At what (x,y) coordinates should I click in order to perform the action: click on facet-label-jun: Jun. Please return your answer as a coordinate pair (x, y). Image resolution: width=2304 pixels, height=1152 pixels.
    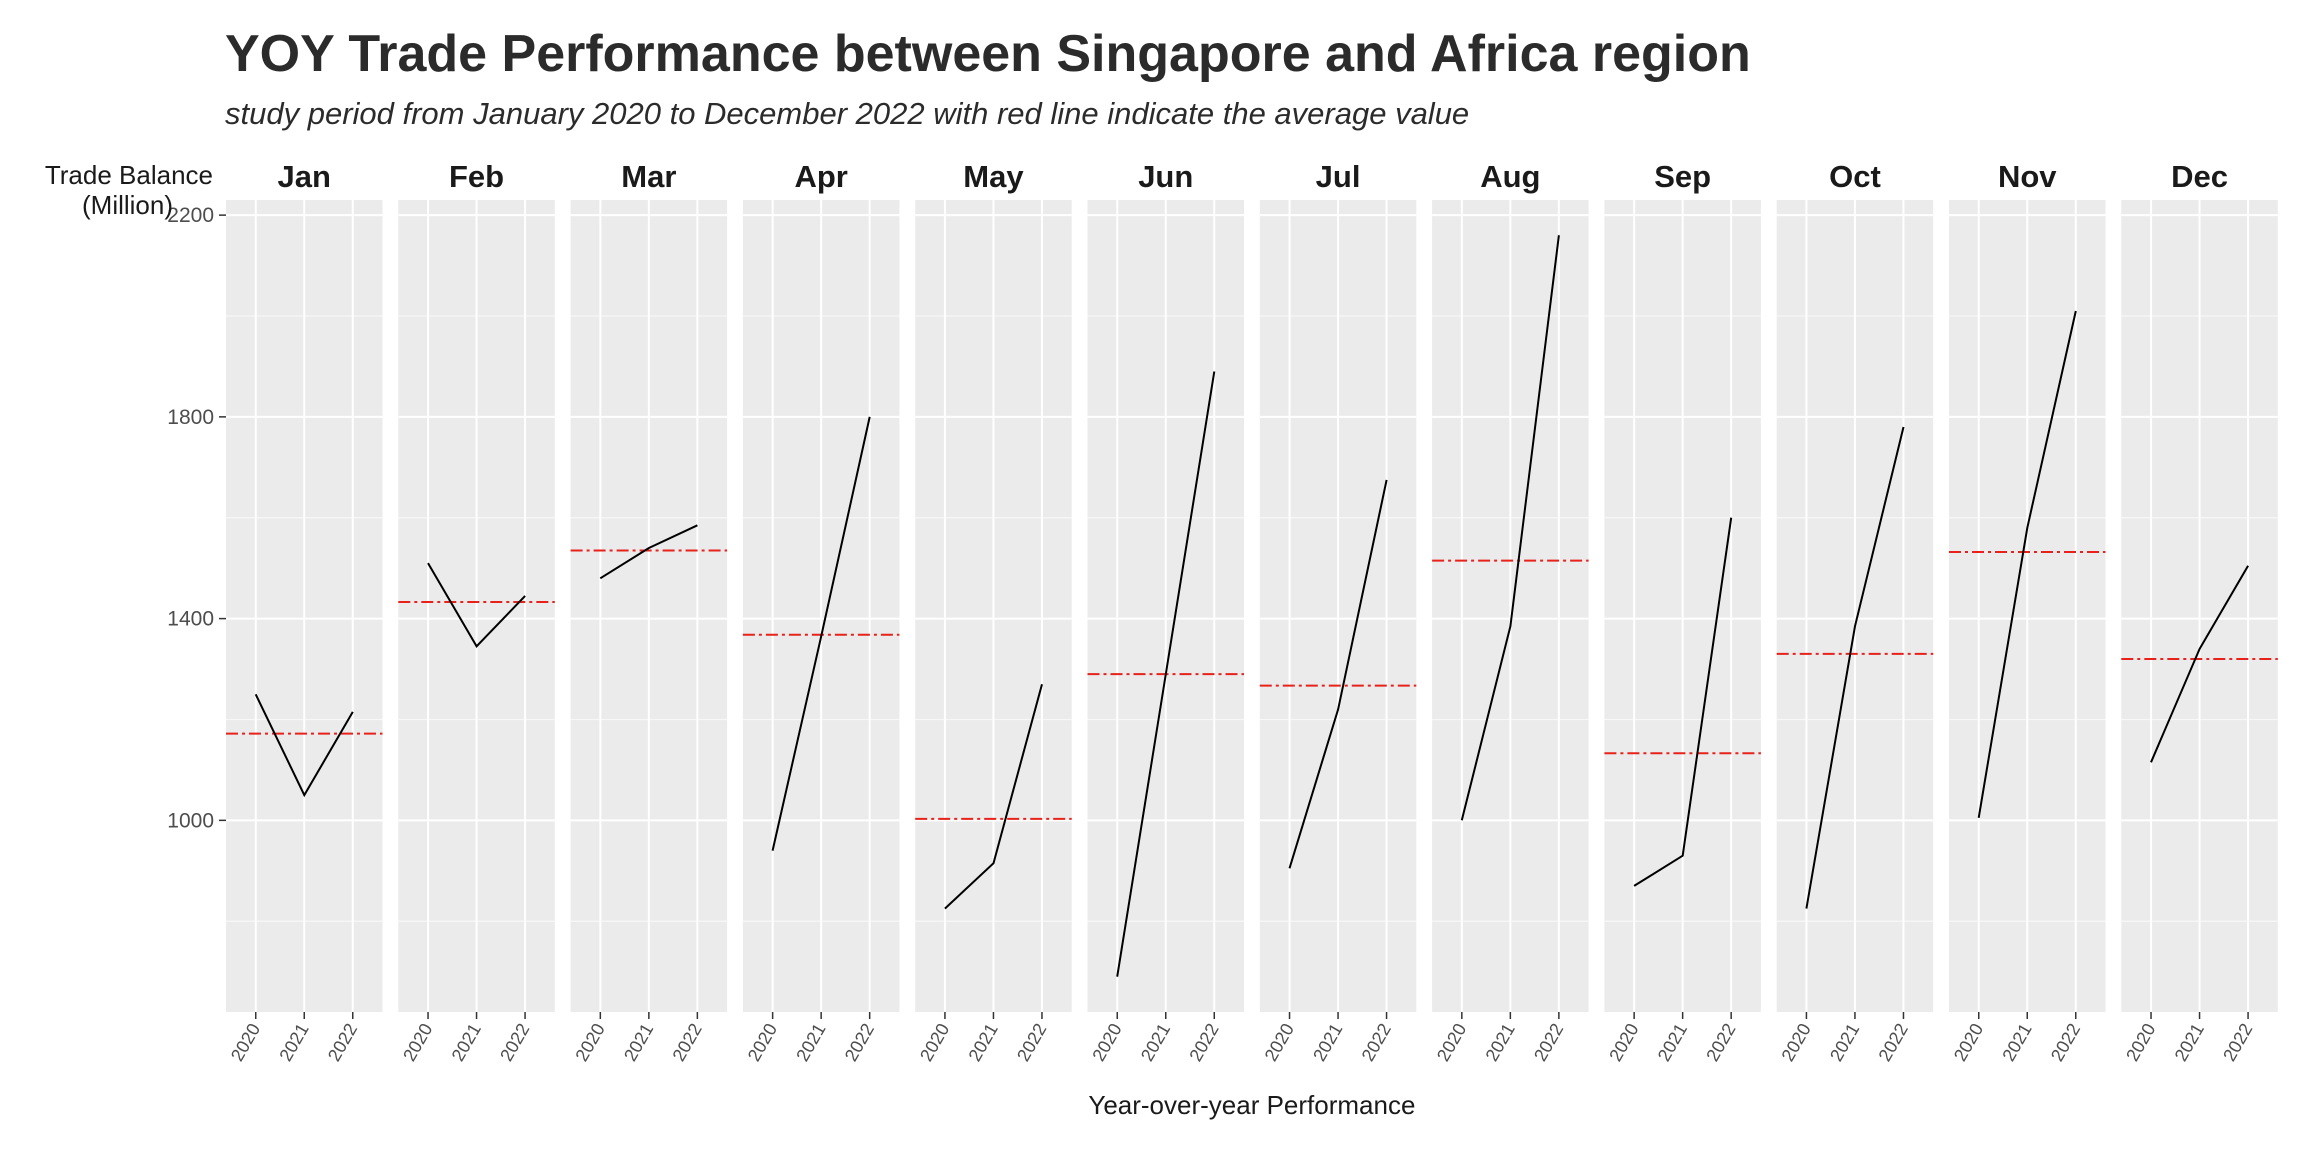
    Looking at the image, I should click on (1165, 176).